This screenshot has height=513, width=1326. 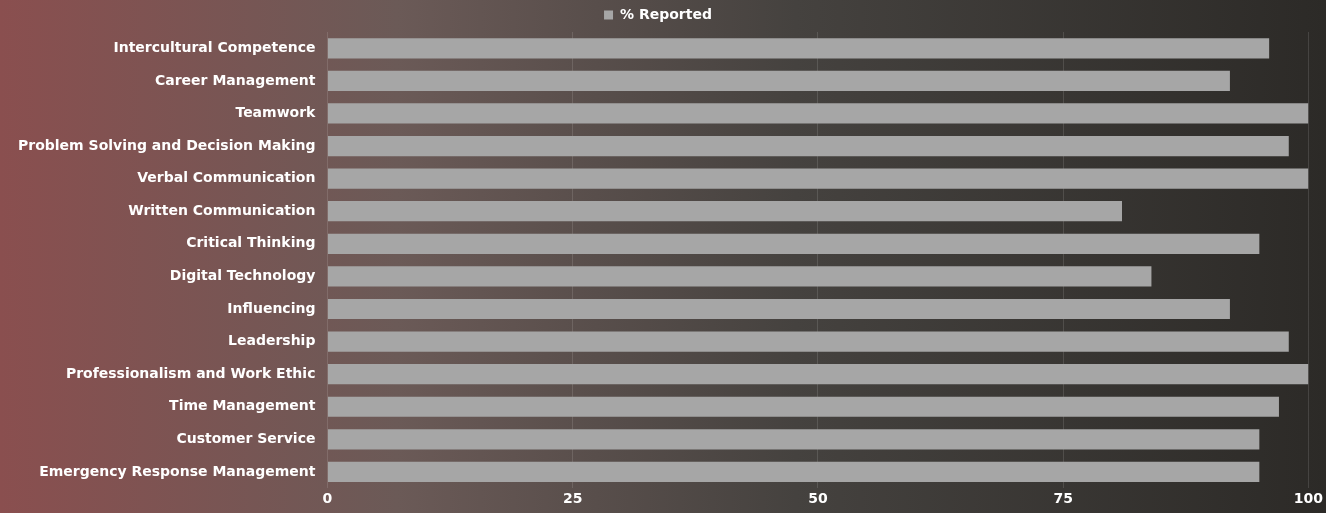 I want to click on y-tick-label: Intercultural Competence, so click(x=214, y=46).